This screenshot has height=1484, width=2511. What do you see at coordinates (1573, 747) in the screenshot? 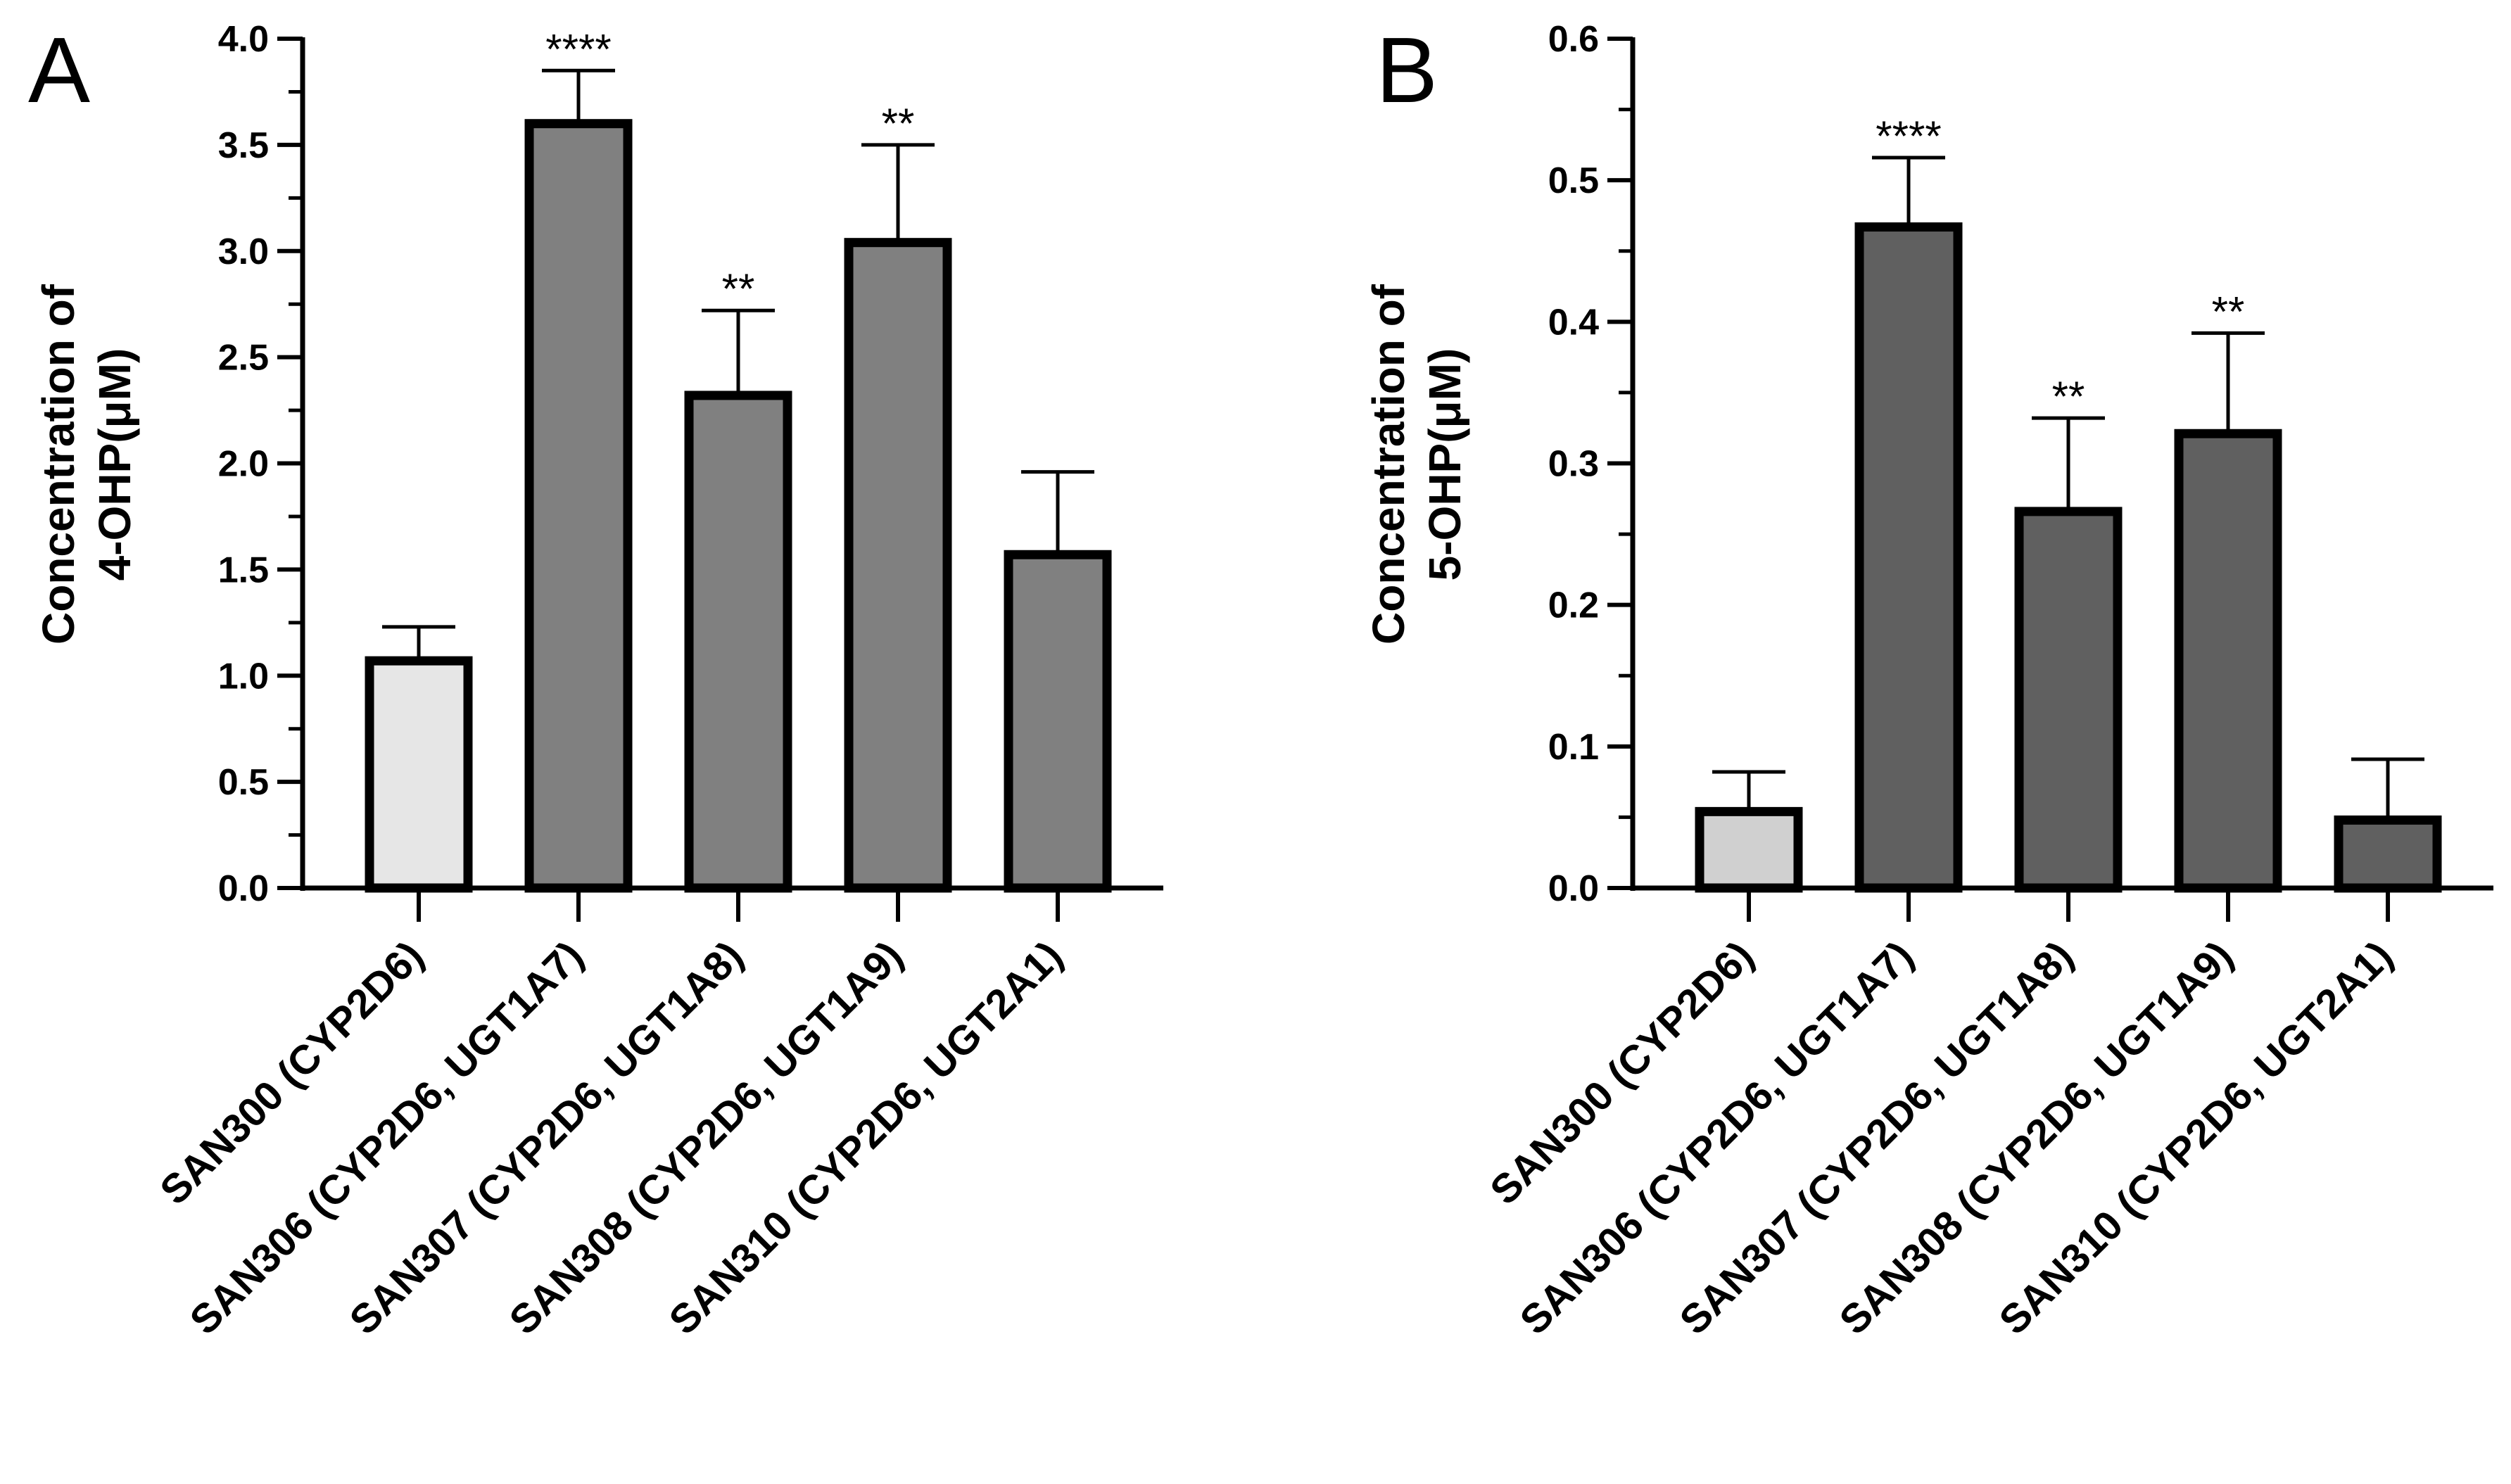
I see `panel-b-y-tick-label: 0.1` at bounding box center [1573, 747].